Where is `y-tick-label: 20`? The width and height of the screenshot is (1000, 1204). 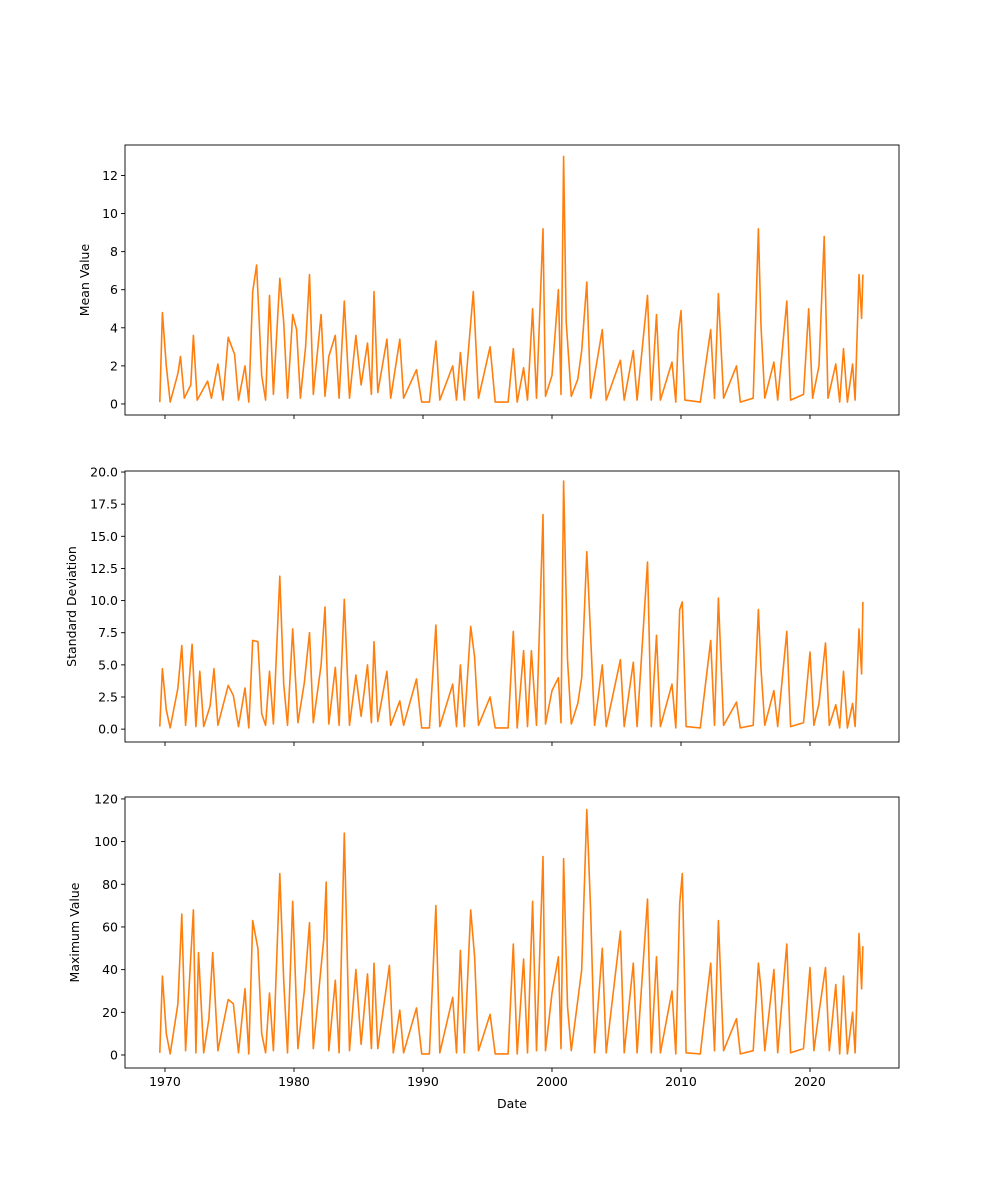
y-tick-label: 20 is located at coordinates (110, 1012).